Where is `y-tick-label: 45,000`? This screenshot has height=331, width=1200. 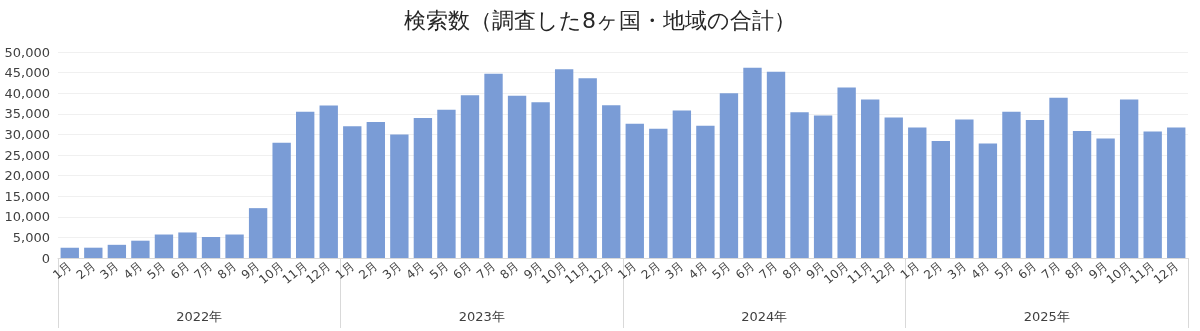
y-tick-label: 45,000 is located at coordinates (27, 73).